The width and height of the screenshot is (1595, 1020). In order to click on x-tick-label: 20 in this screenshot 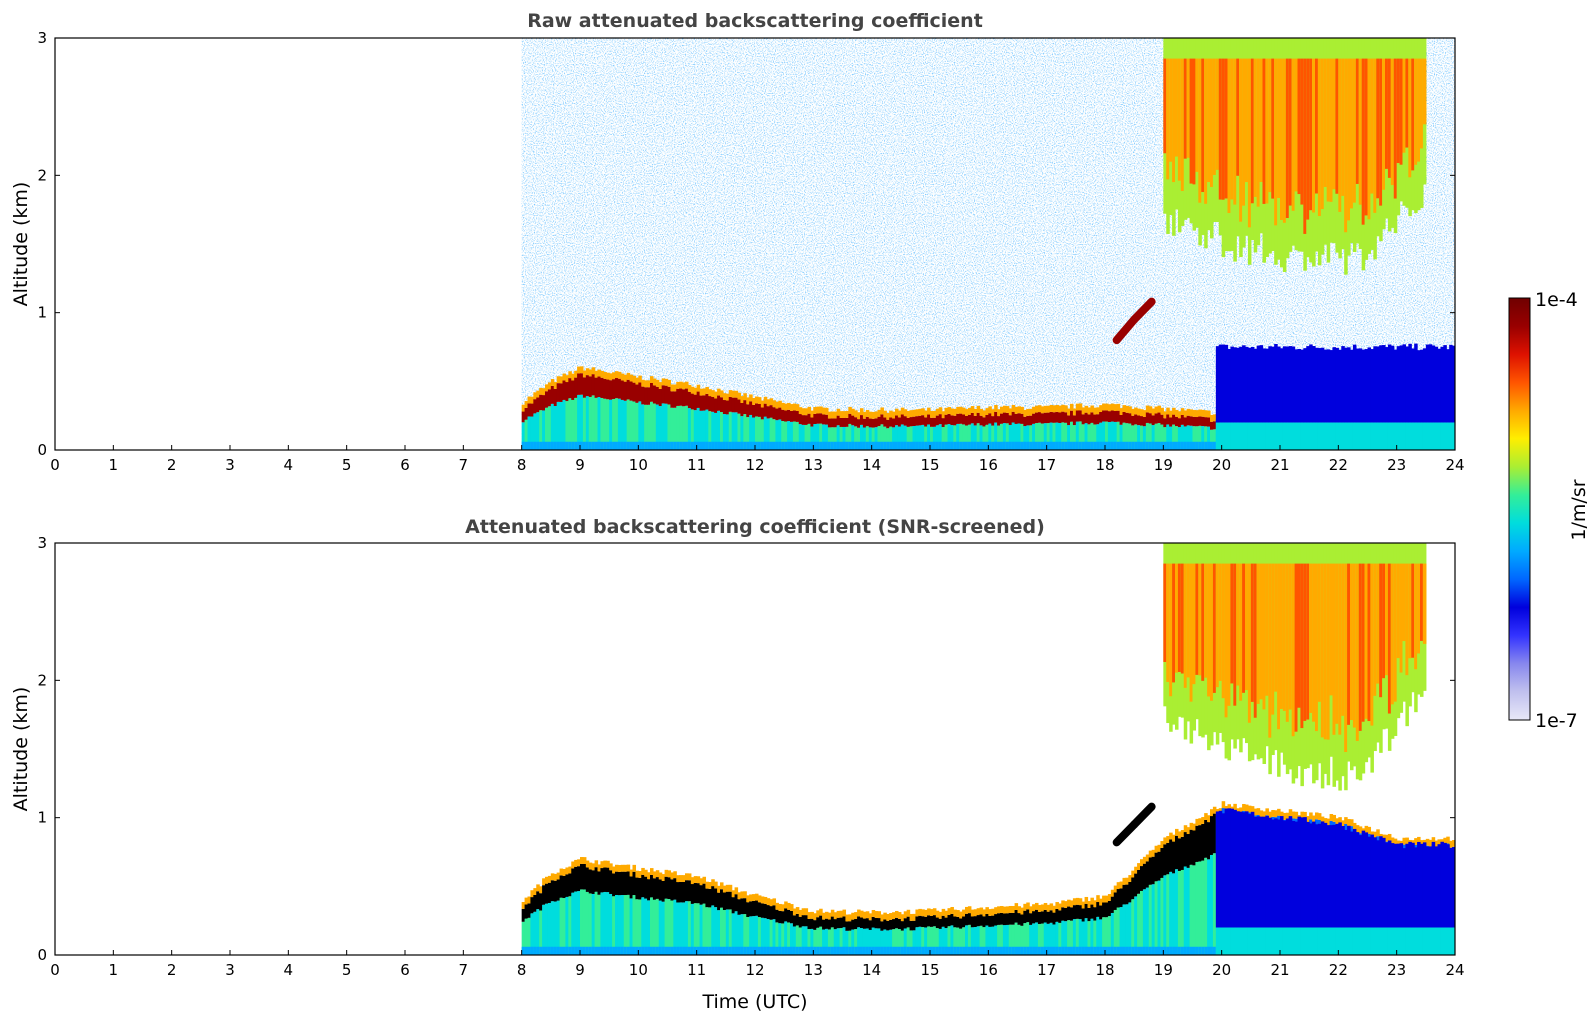, I will do `click(1221, 465)`.